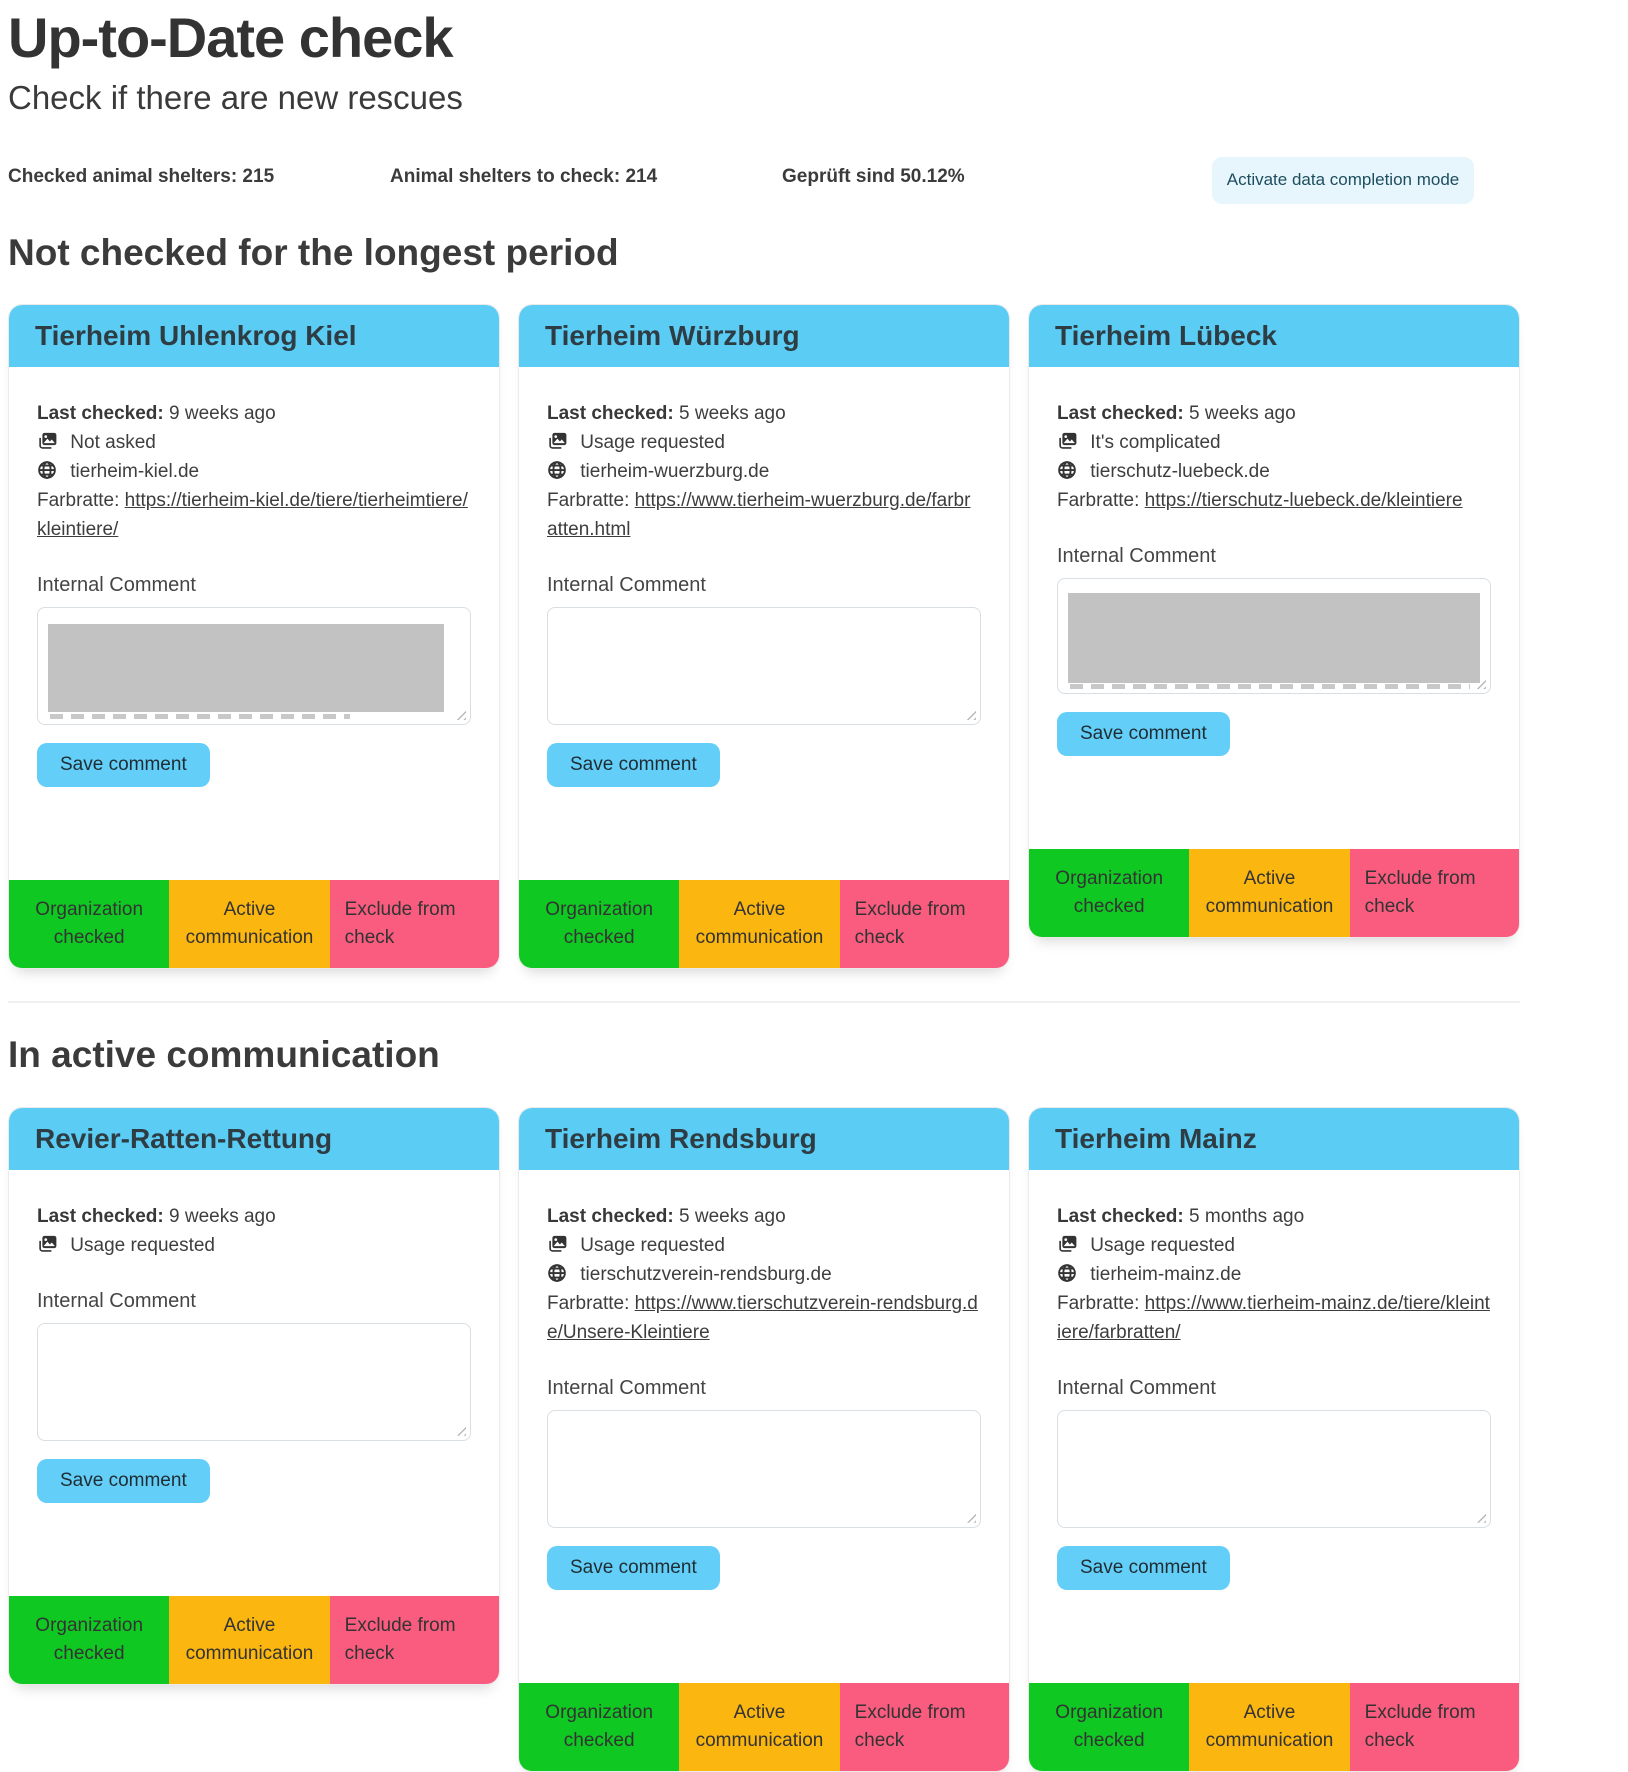  I want to click on shelter-card-header: Tierheim Lübeck, so click(1274, 336).